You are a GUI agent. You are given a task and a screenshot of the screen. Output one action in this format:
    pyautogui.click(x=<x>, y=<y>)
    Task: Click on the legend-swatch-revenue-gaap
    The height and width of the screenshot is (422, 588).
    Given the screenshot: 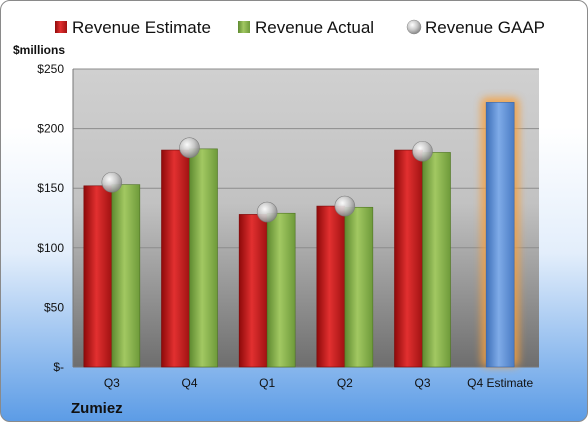 What is the action you would take?
    pyautogui.click(x=414, y=27)
    